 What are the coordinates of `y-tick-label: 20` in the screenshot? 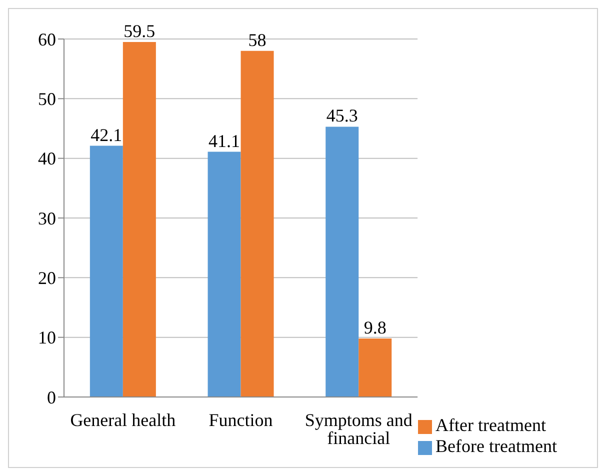 It's located at (47, 278).